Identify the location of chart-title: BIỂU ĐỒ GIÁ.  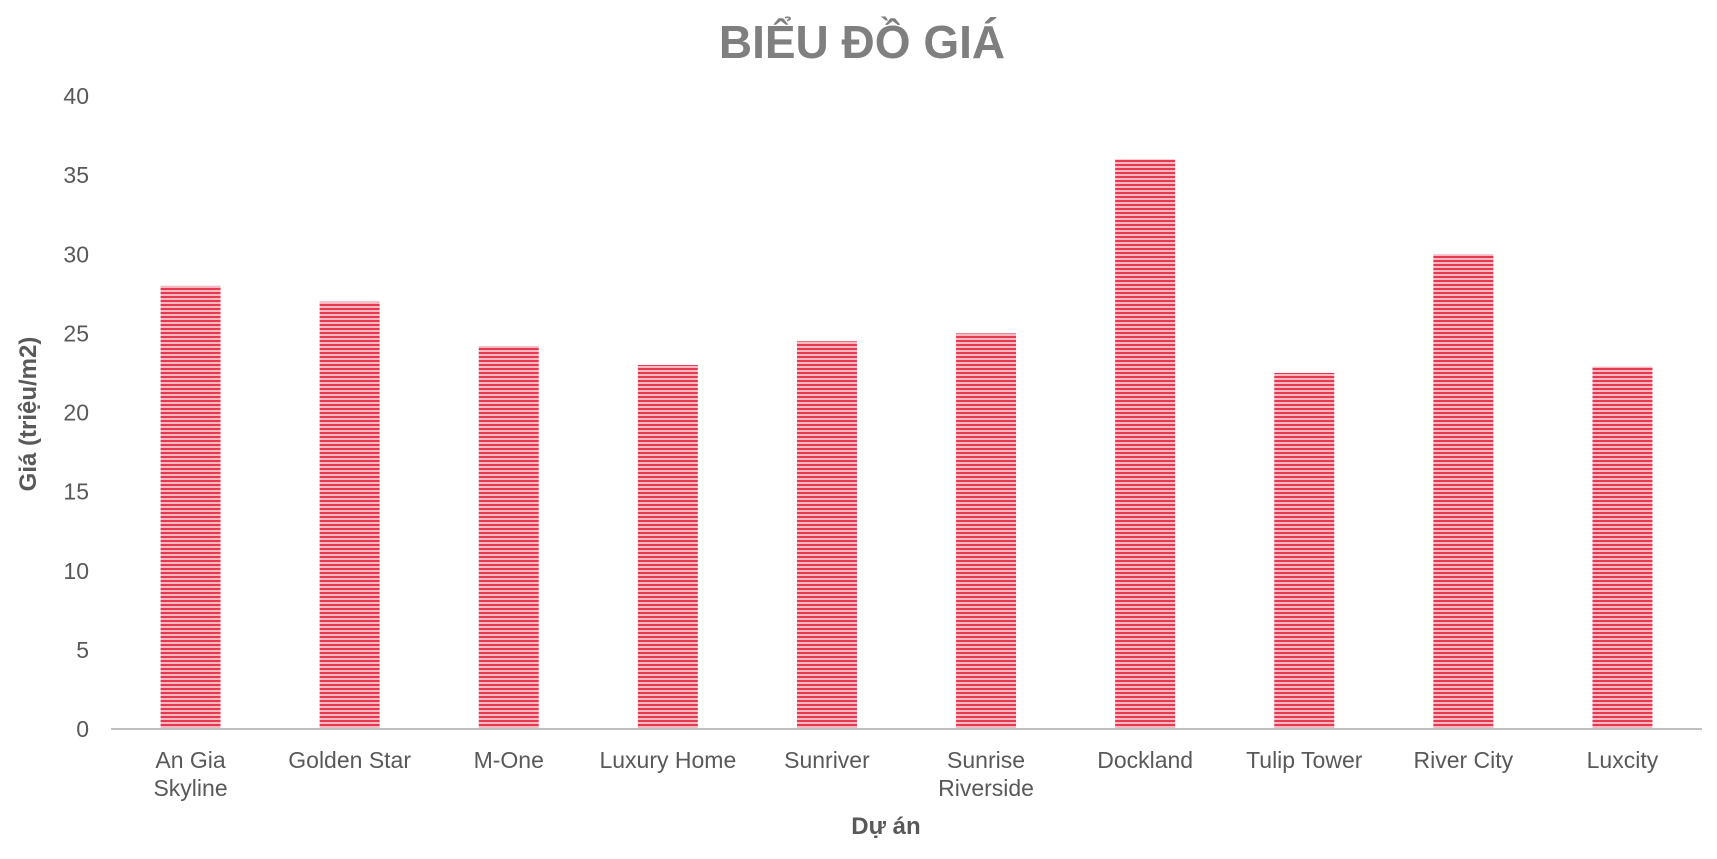
(862, 42).